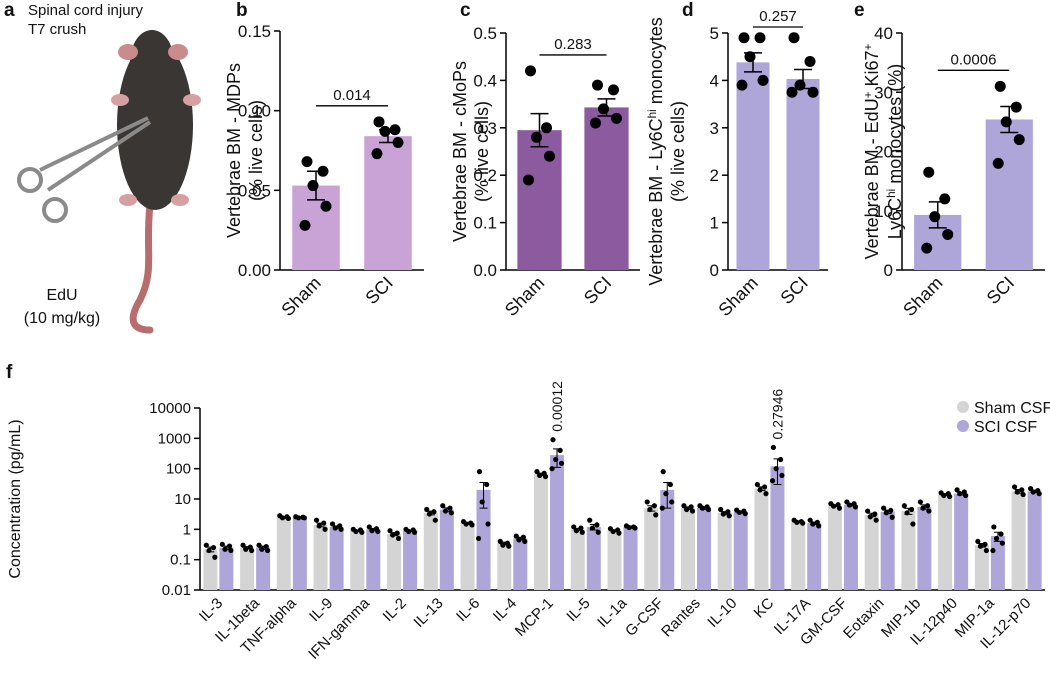 This screenshot has width=1050, height=683. Describe the element at coordinates (300, 296) in the screenshot. I see `x-tick-label: Sham` at that location.